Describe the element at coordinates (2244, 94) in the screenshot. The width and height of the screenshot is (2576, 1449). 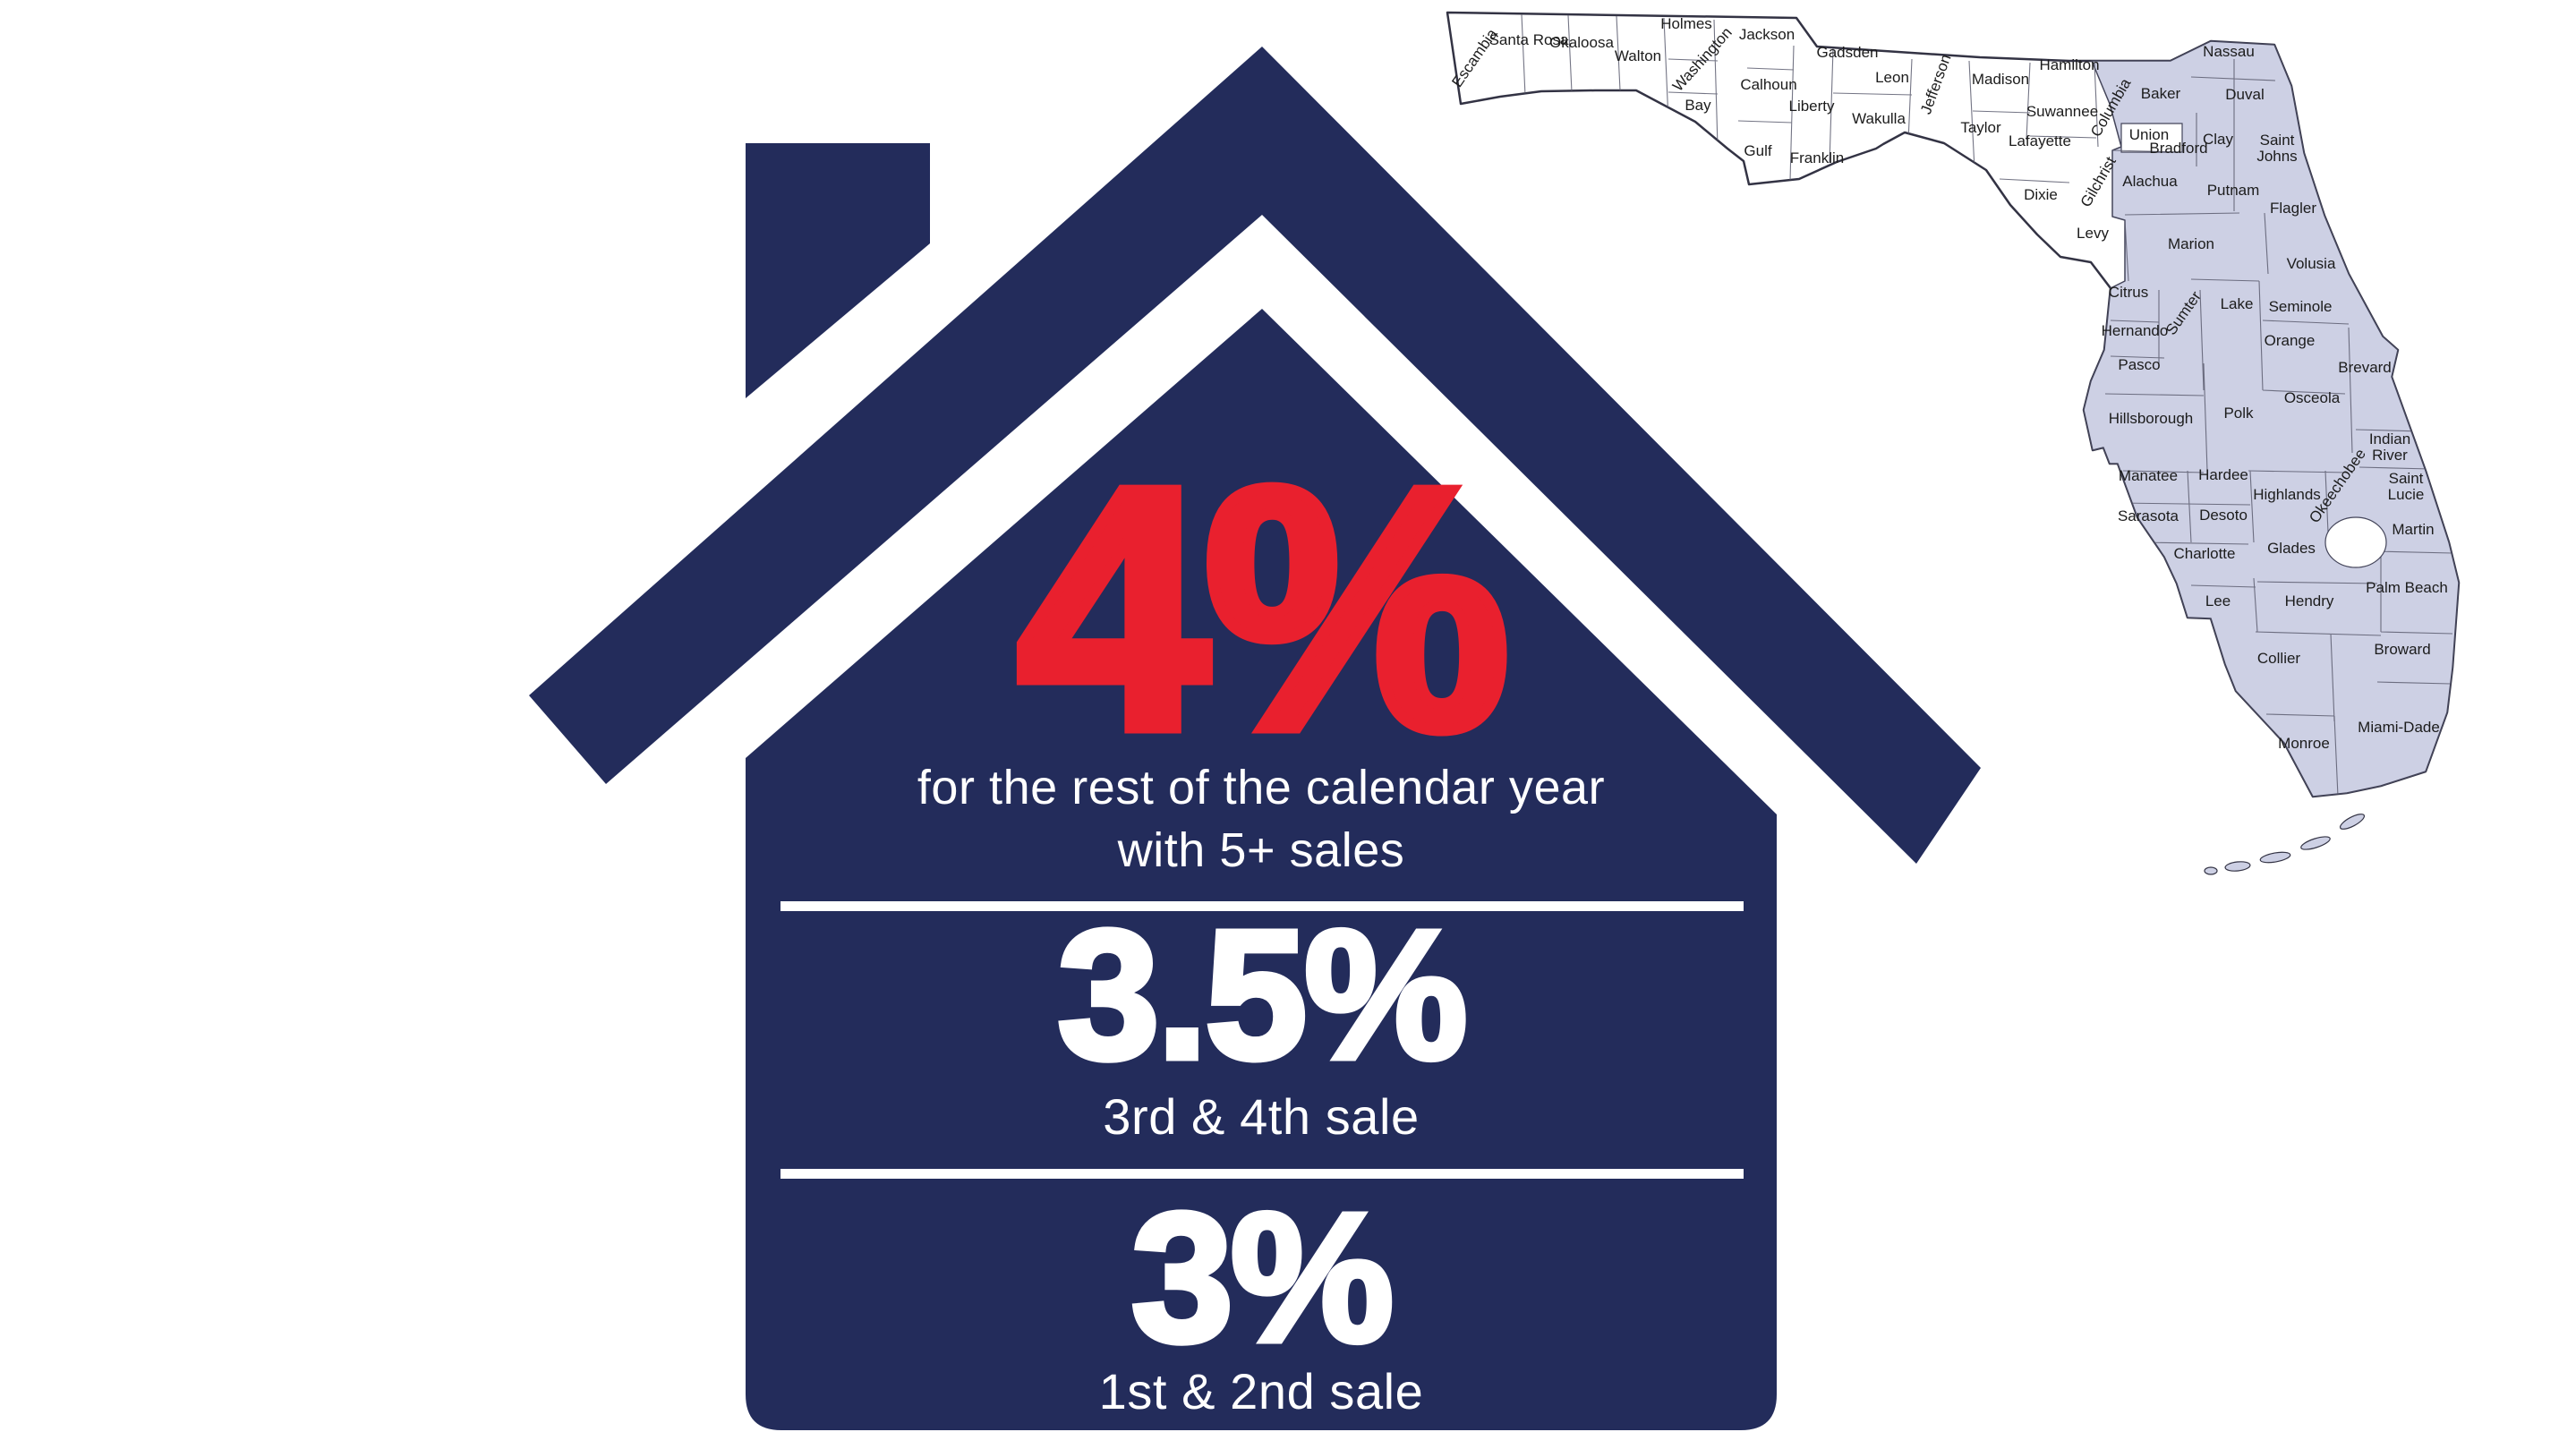
I see `county-label-duval: Duval` at that location.